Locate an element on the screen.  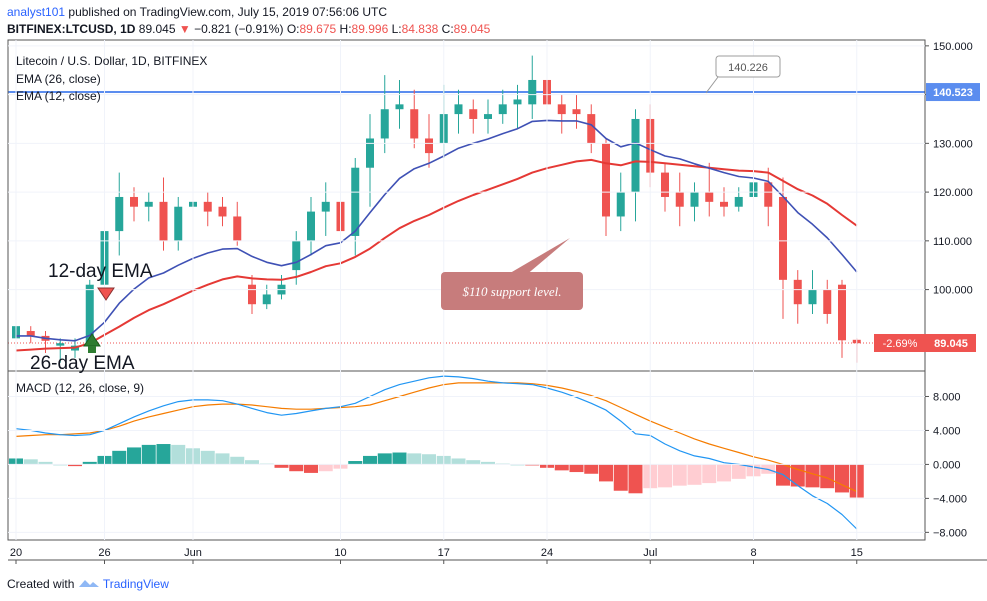
ema26-legend: EMA (26, close) is located at coordinates (58, 79).